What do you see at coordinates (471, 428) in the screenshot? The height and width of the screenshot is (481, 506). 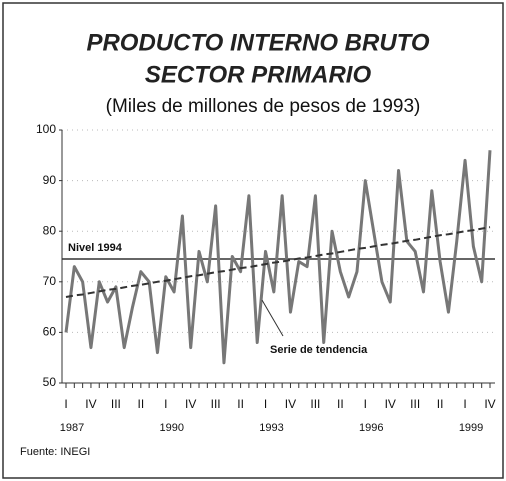 I see `year-label: 1999` at bounding box center [471, 428].